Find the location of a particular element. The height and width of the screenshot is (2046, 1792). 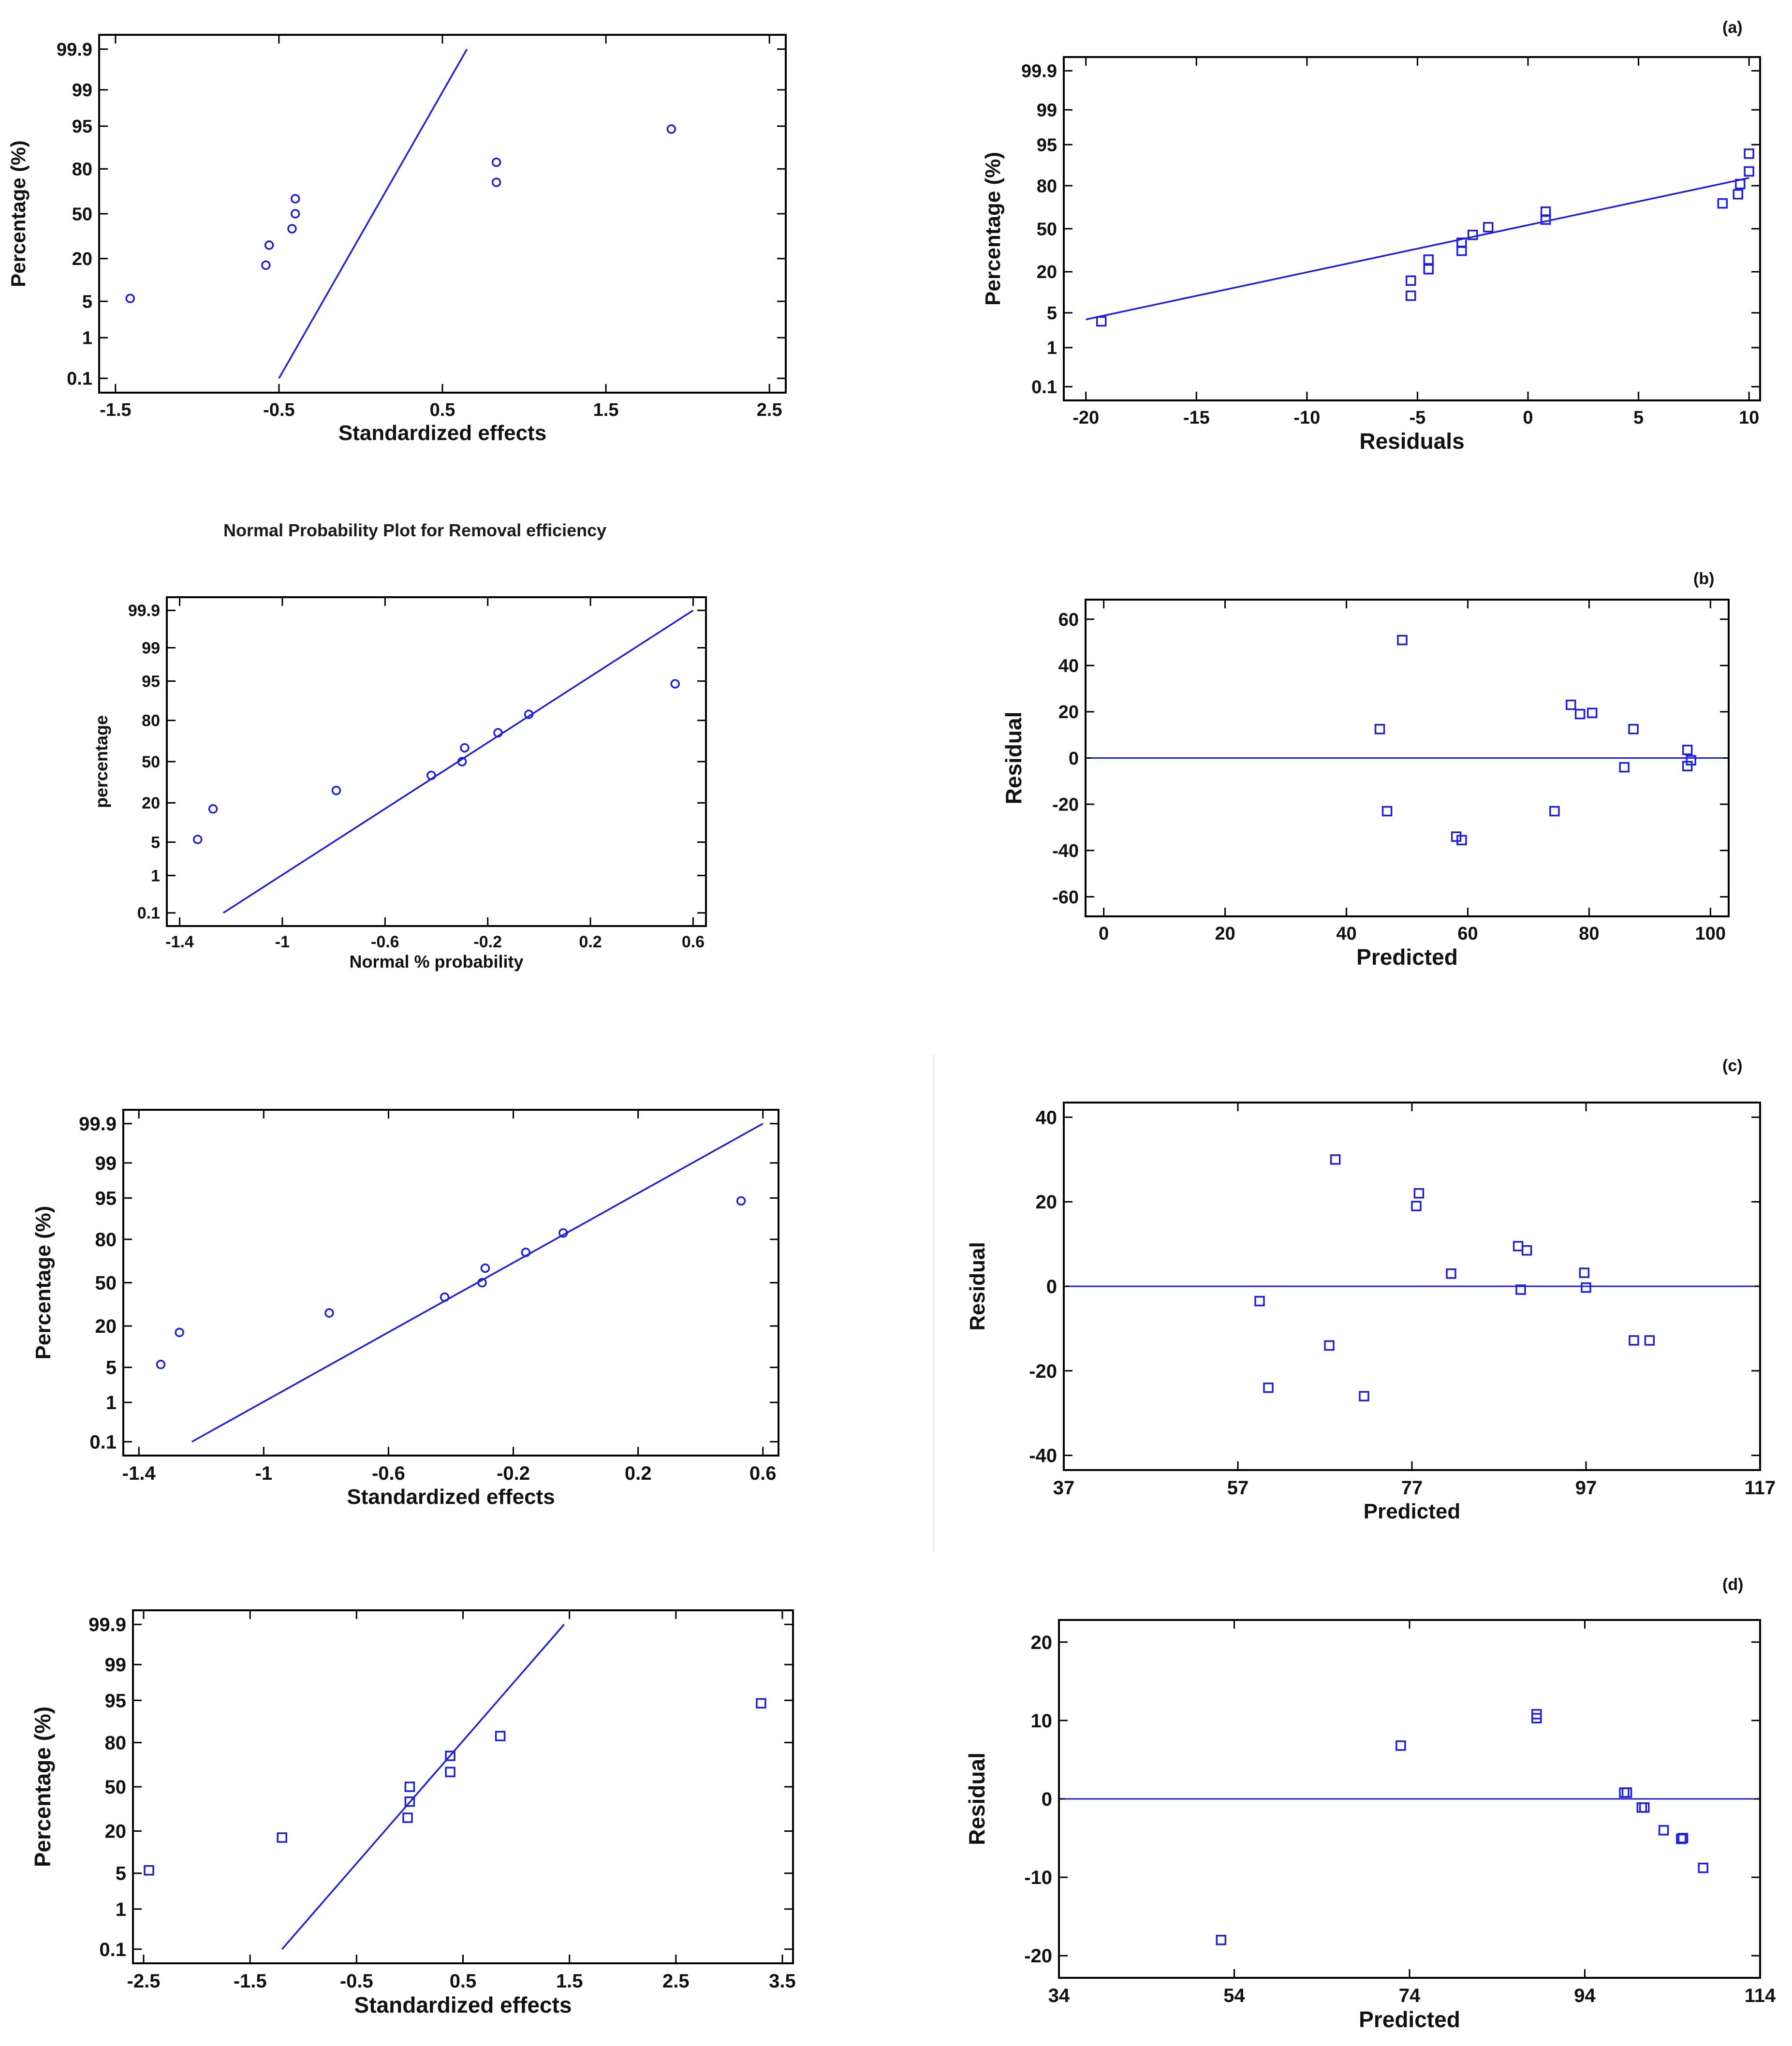

x-tick-label: 10 is located at coordinates (1749, 418).